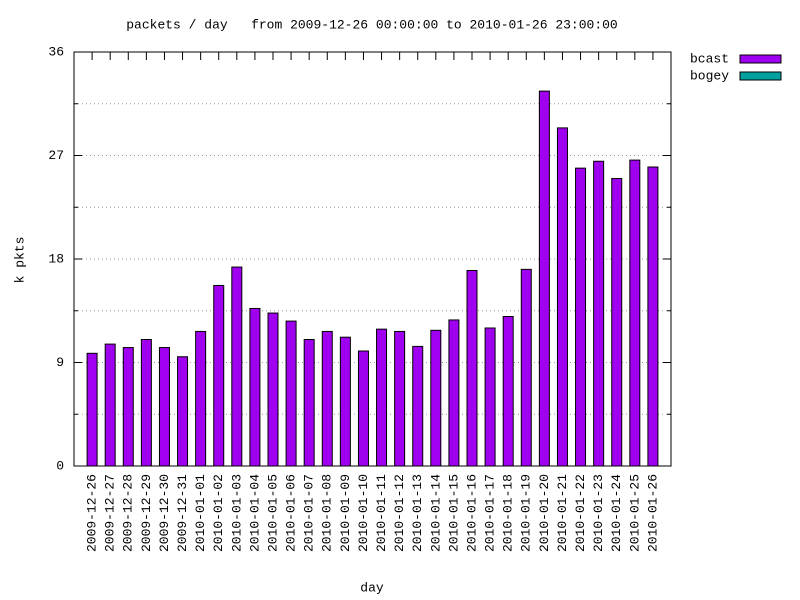  Describe the element at coordinates (508, 513) in the screenshot. I see `x-tick-label: 2010-01-18` at that location.